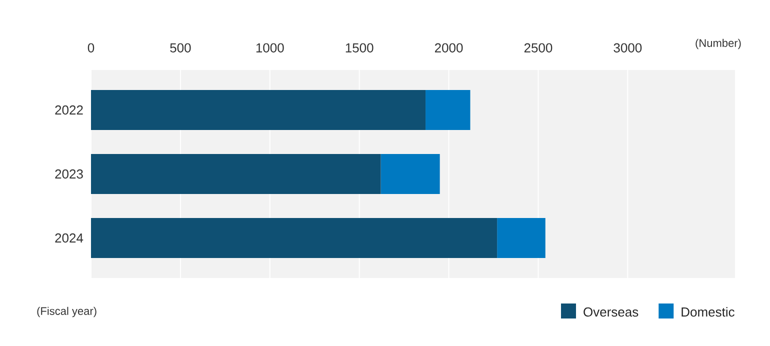  Describe the element at coordinates (69, 238) in the screenshot. I see `y-tick-label: 2024` at that location.